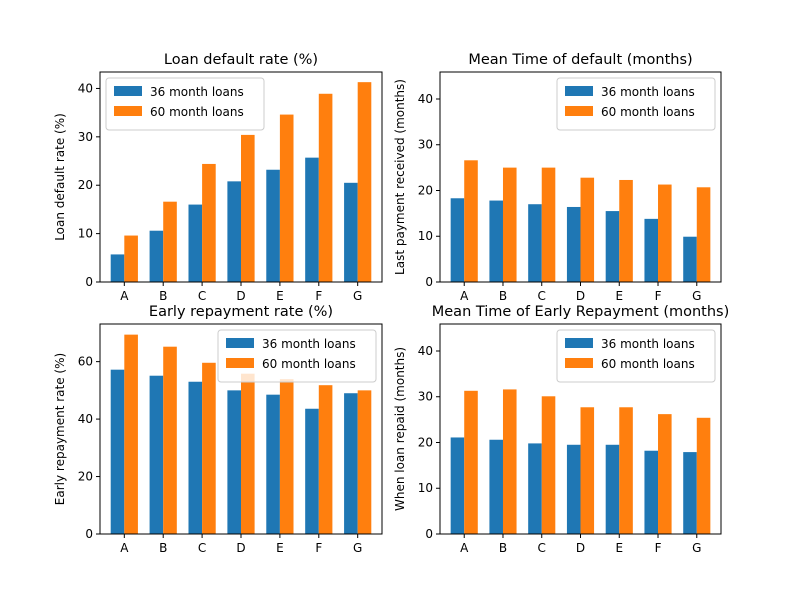 The width and height of the screenshot is (800, 600). I want to click on y-axis-label: Loan default rate (%), so click(60, 177).